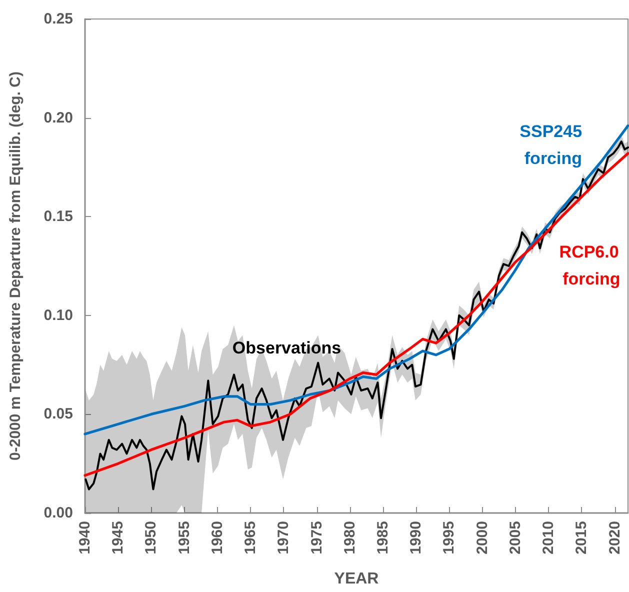 Image resolution: width=629 pixels, height=592 pixels. I want to click on x-tick-label: 1990, so click(416, 537).